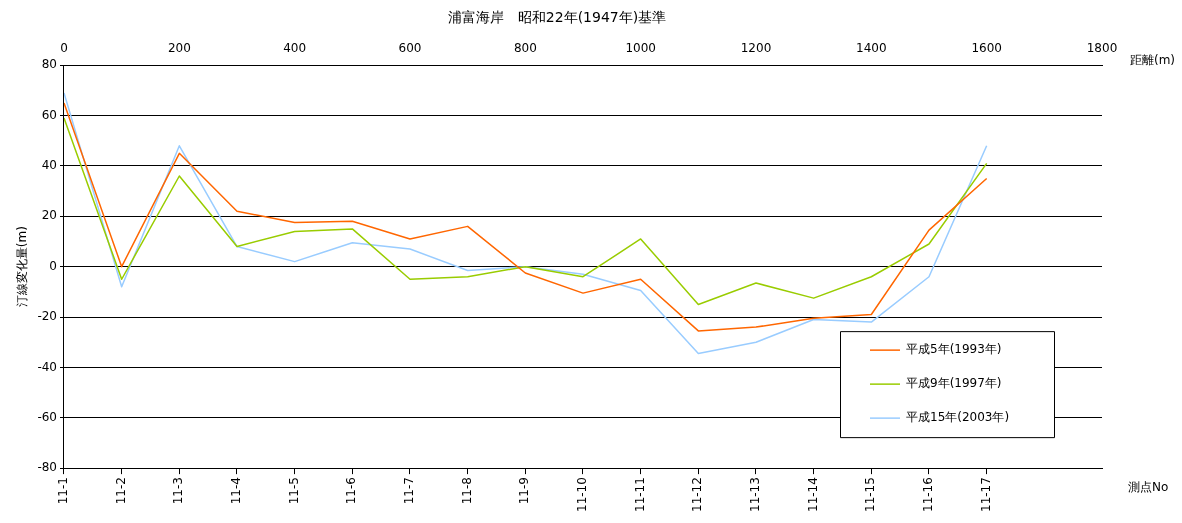 The width and height of the screenshot is (1182, 523). I want to click on x-tick-label: 11-4, so click(236, 491).